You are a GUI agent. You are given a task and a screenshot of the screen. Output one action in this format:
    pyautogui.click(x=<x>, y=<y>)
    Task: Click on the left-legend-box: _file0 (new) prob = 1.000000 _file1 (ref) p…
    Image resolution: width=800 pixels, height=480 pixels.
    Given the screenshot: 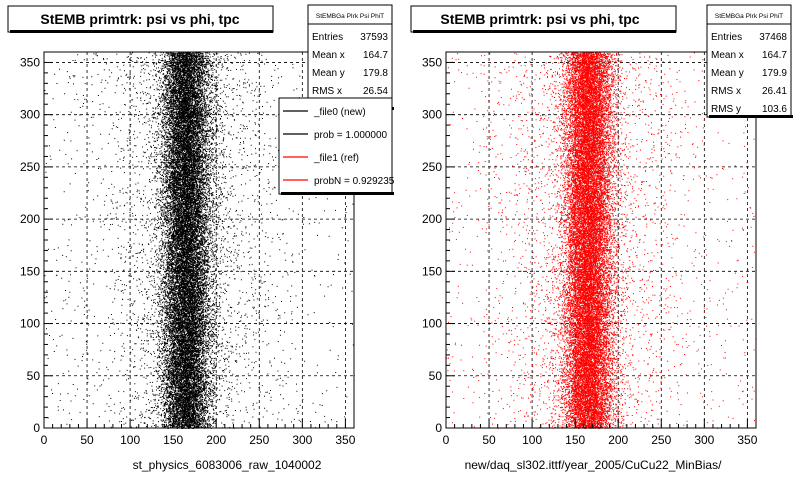 What is the action you would take?
    pyautogui.click(x=336, y=146)
    